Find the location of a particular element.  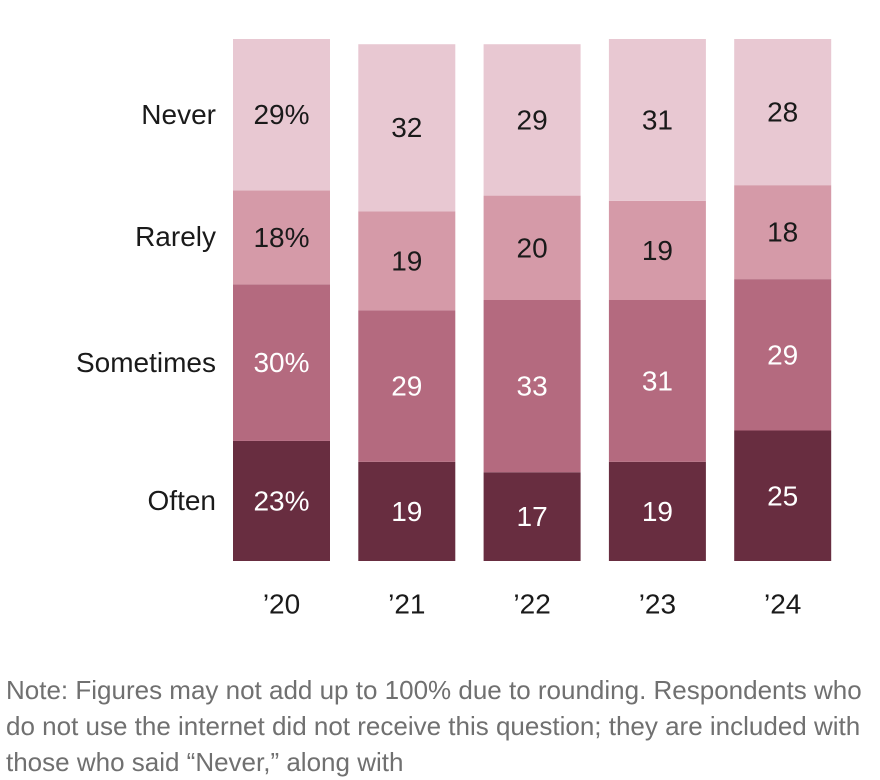

data-label-sometimes-0: 30% is located at coordinates (281, 362).